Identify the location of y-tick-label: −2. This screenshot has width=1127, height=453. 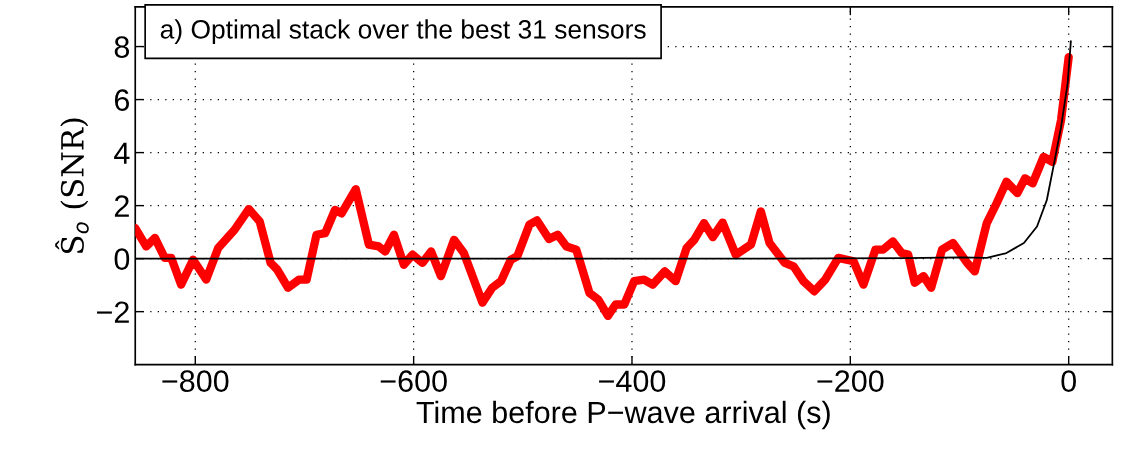
(113, 312).